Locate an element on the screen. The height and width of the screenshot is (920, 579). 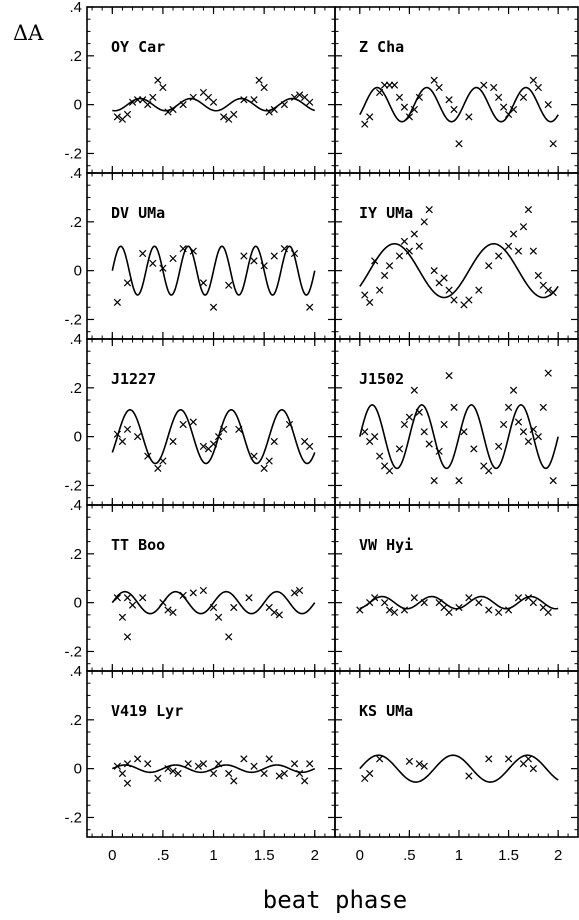
panel-oy-car: -.2 0 .2 .4 OY Car is located at coordinates (200, 87).